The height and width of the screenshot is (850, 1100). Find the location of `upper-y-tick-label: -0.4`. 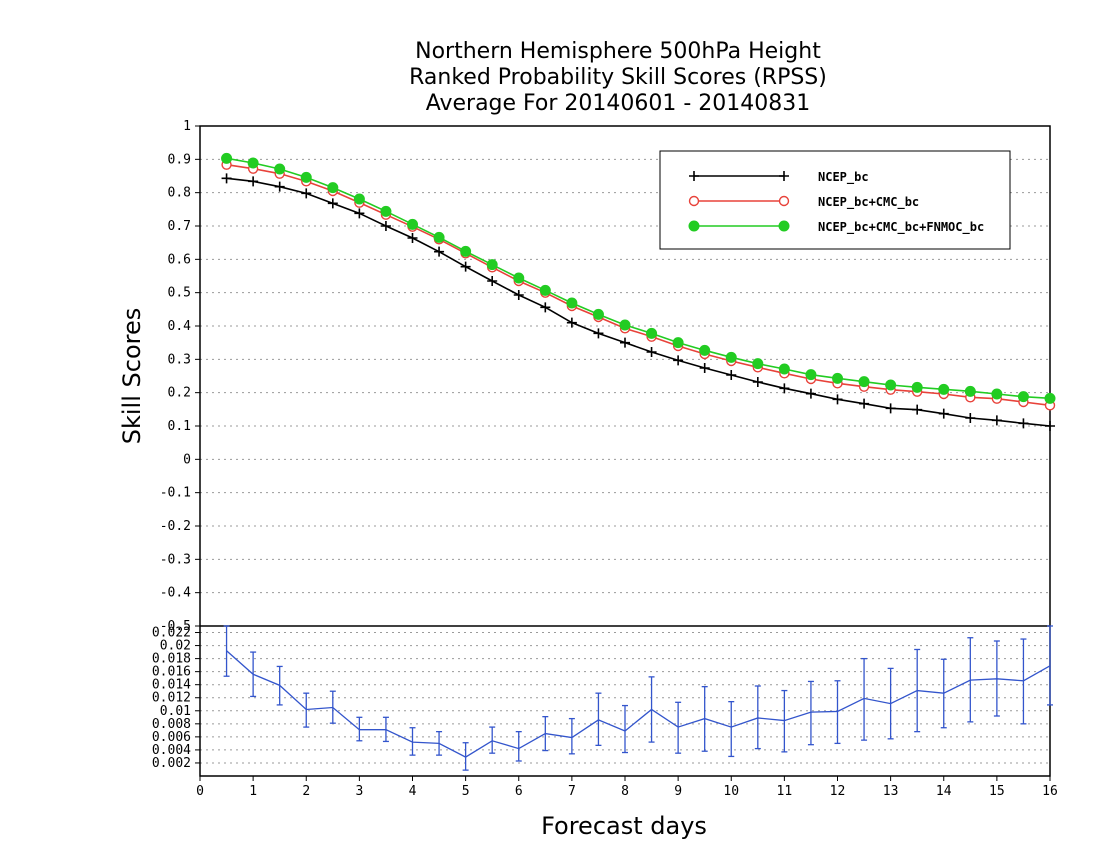

upper-y-tick-label: -0.4 is located at coordinates (175, 593).